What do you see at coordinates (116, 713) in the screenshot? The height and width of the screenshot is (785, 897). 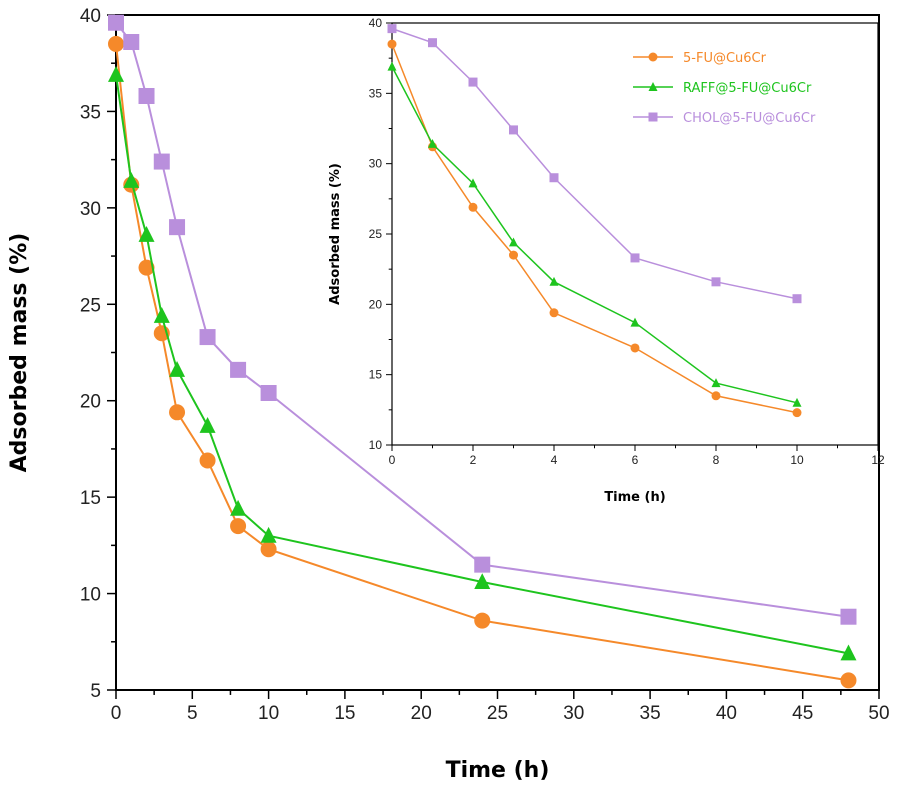 I see `main-x-tick-label: 0` at bounding box center [116, 713].